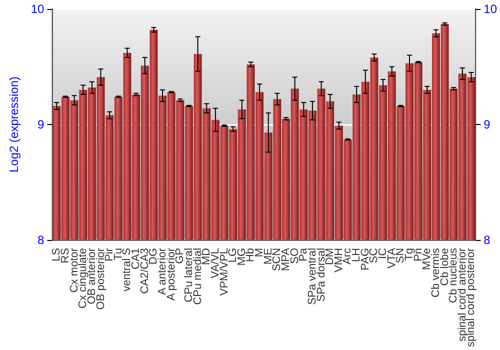 This screenshot has width=500, height=350. I want to click on x-tick-label: A posterior, so click(171, 274).